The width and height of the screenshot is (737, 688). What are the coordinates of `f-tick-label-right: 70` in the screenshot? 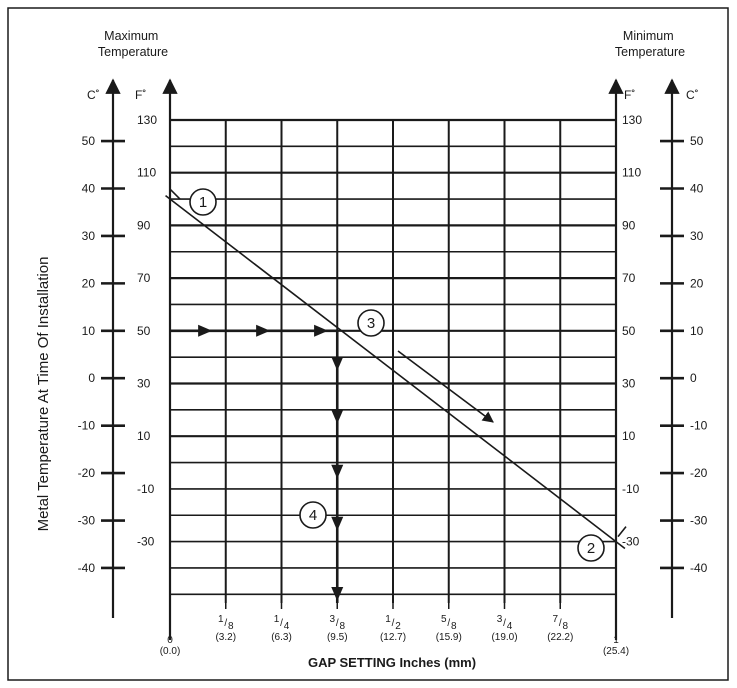 It's located at (629, 278).